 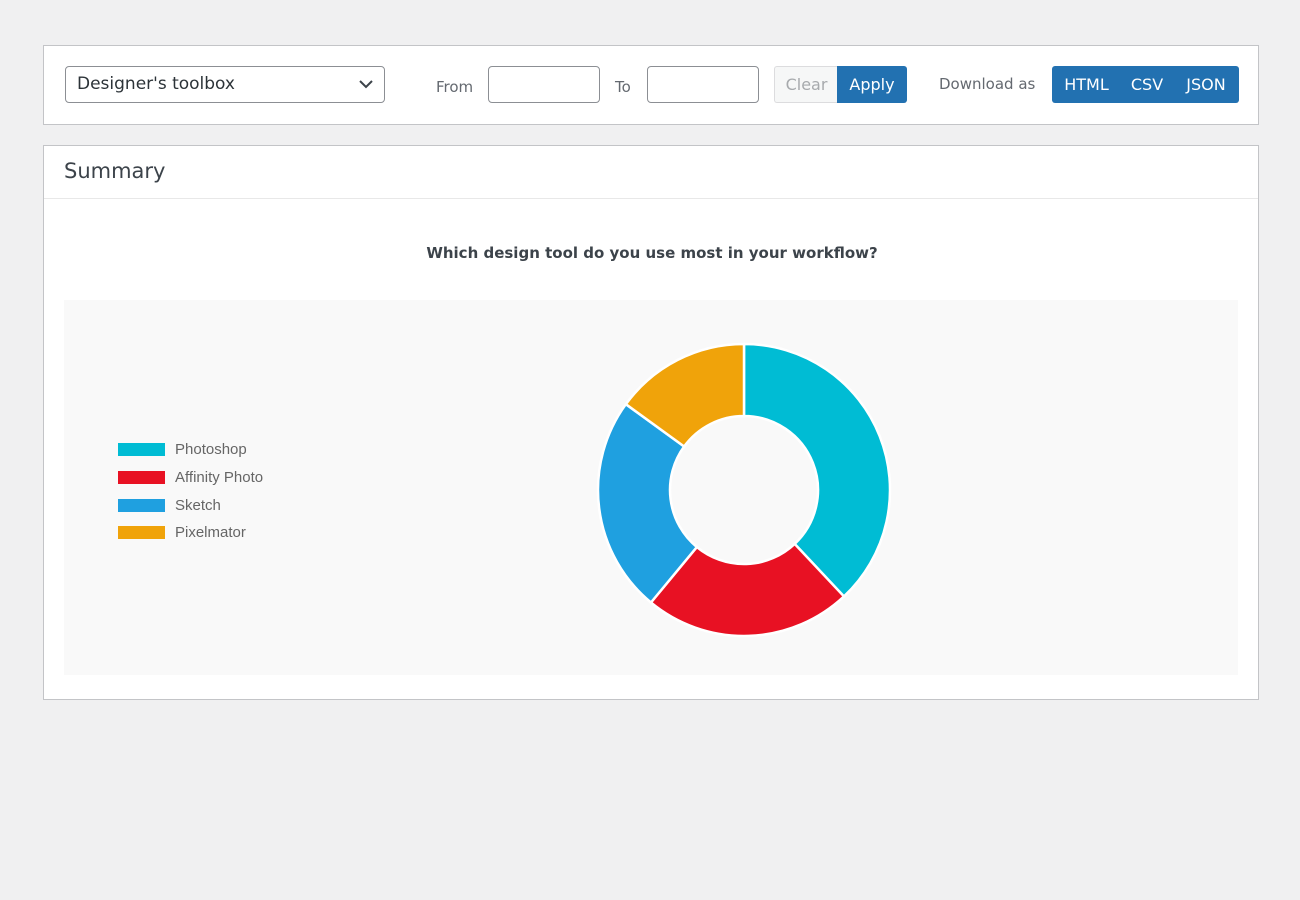 I want to click on legend-item: Affinity Photo, so click(x=190, y=478).